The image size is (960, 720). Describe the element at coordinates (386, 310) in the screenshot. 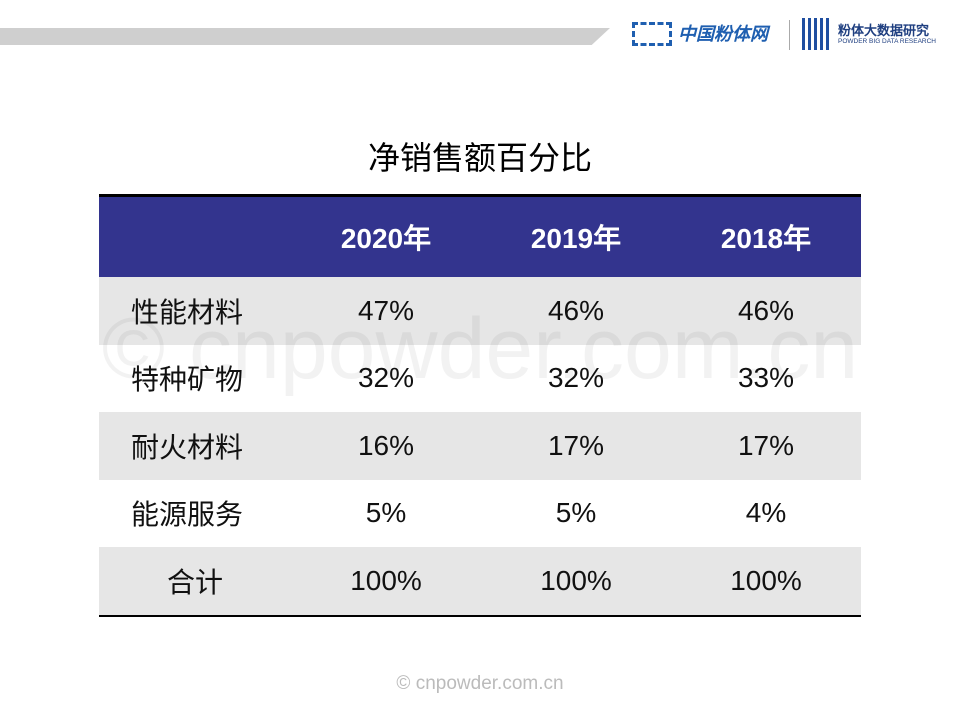

I see `cell: 47%` at that location.